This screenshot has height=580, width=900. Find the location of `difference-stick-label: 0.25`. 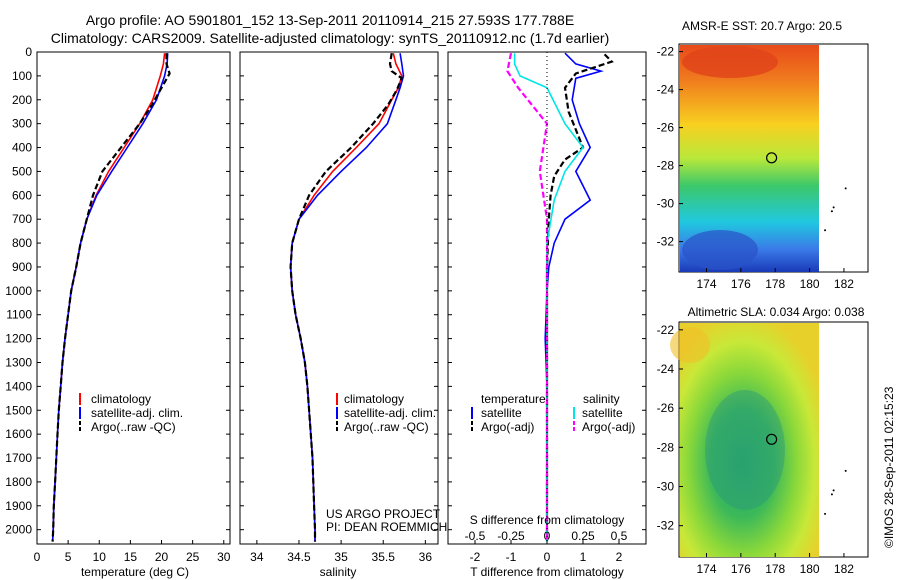

difference-stick-label: 0.25 is located at coordinates (583, 536).